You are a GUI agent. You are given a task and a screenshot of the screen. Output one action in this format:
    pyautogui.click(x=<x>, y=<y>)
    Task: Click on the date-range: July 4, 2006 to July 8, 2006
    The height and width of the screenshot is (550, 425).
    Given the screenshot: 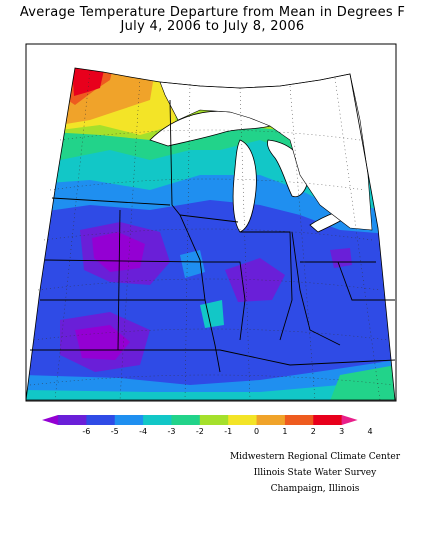 What is the action you would take?
    pyautogui.click(x=212, y=26)
    